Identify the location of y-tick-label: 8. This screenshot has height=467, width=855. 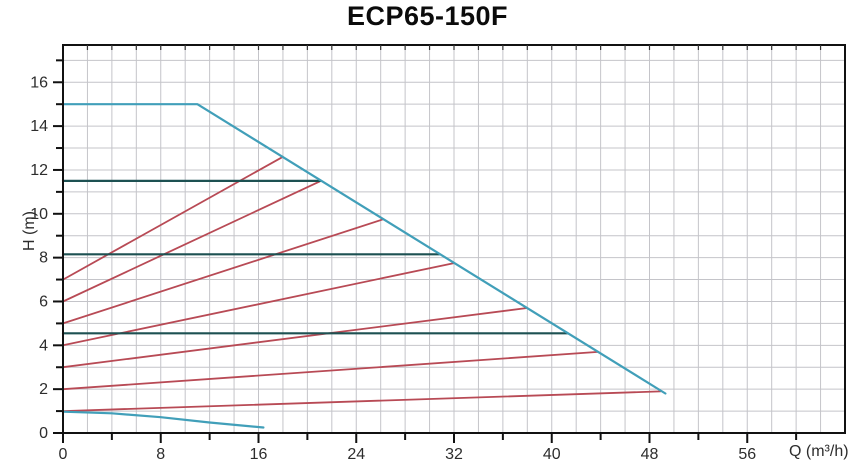
(43, 258).